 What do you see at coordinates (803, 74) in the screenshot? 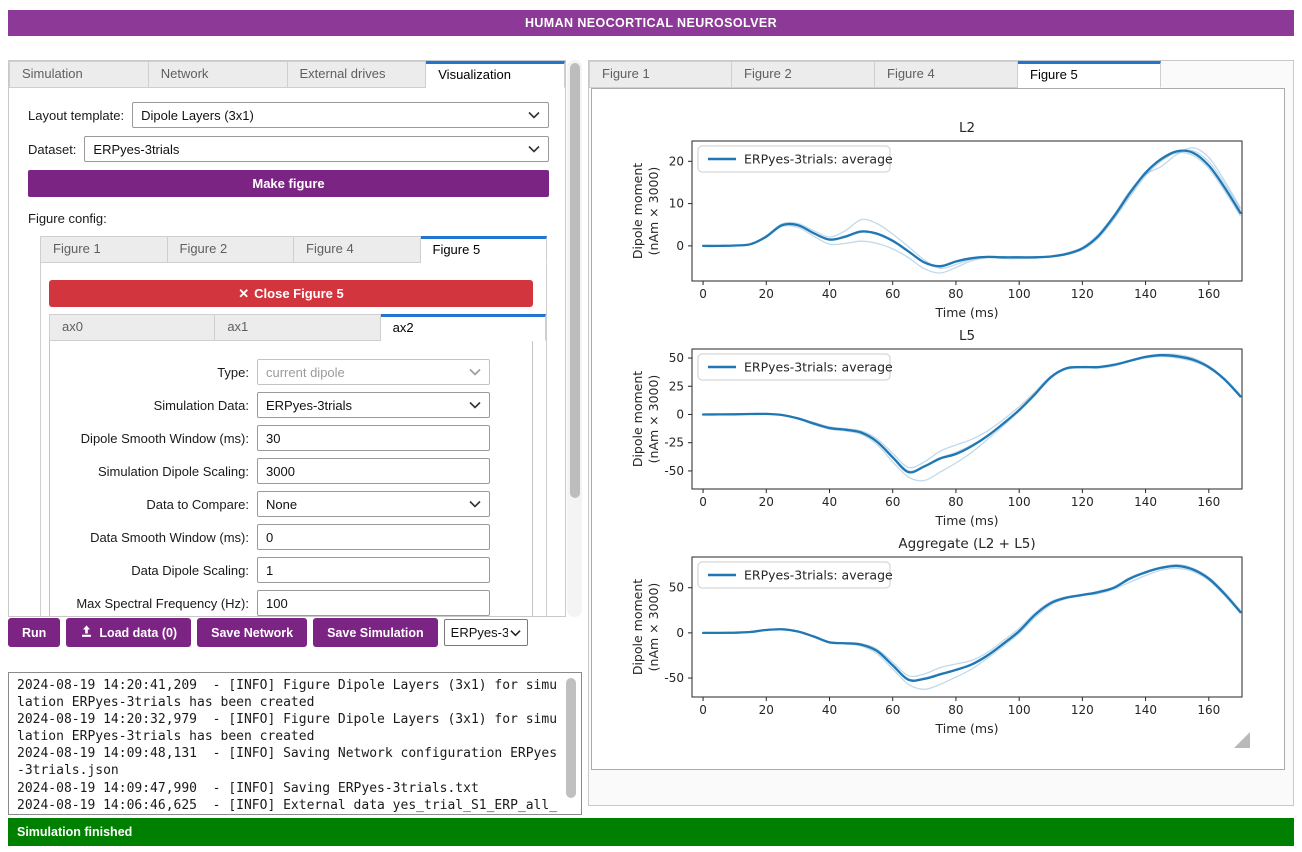
I see `viewer-tab-figure-2: Figure 2` at bounding box center [803, 74].